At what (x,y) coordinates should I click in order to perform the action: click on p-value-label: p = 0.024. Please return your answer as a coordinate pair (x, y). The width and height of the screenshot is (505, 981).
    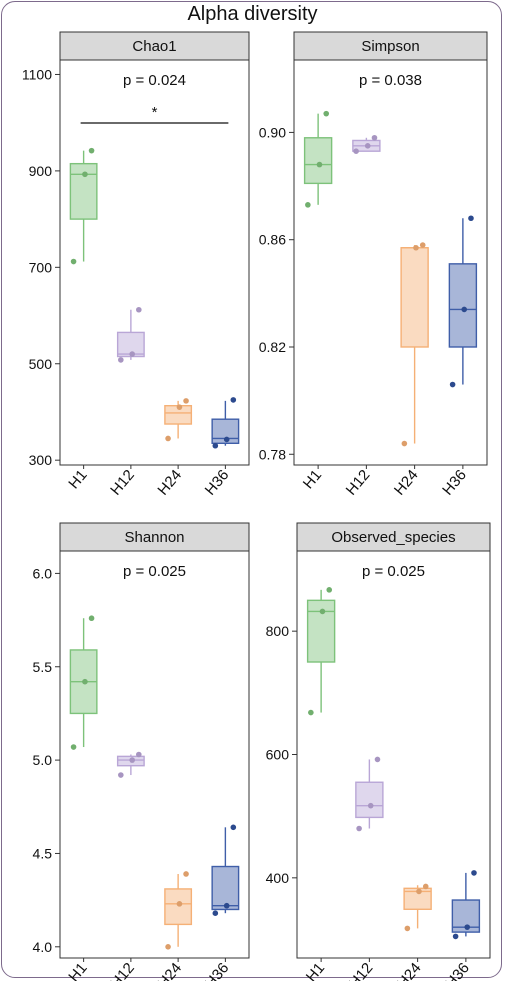
    Looking at the image, I should click on (154, 80).